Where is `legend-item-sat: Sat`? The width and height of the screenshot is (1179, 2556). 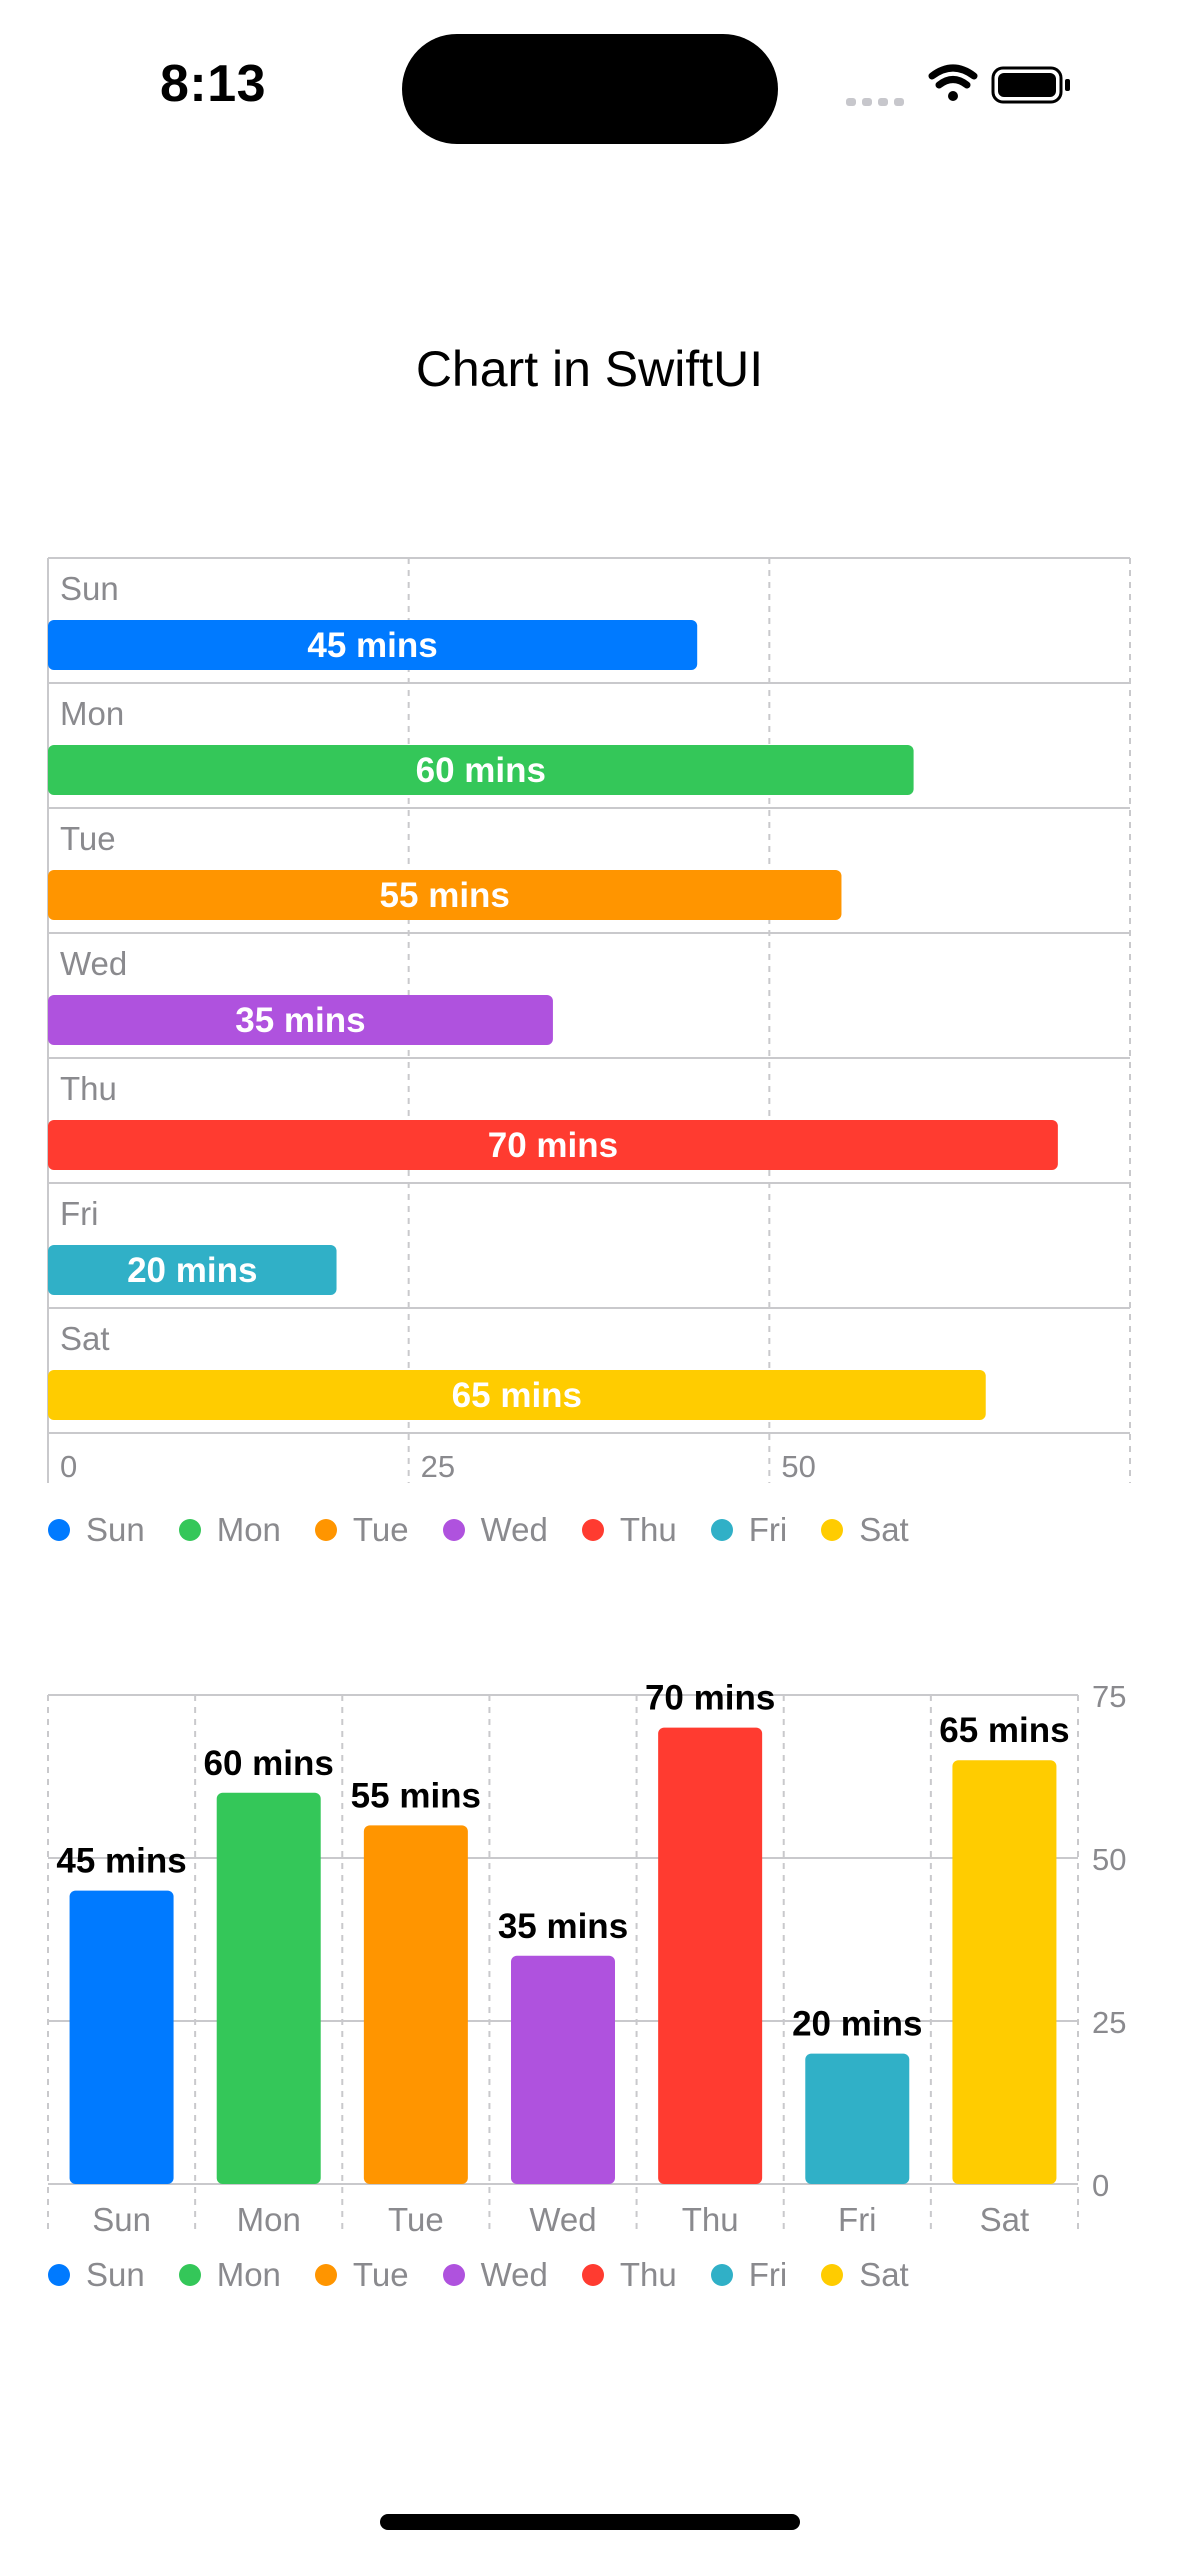 legend-item-sat: Sat is located at coordinates (865, 1530).